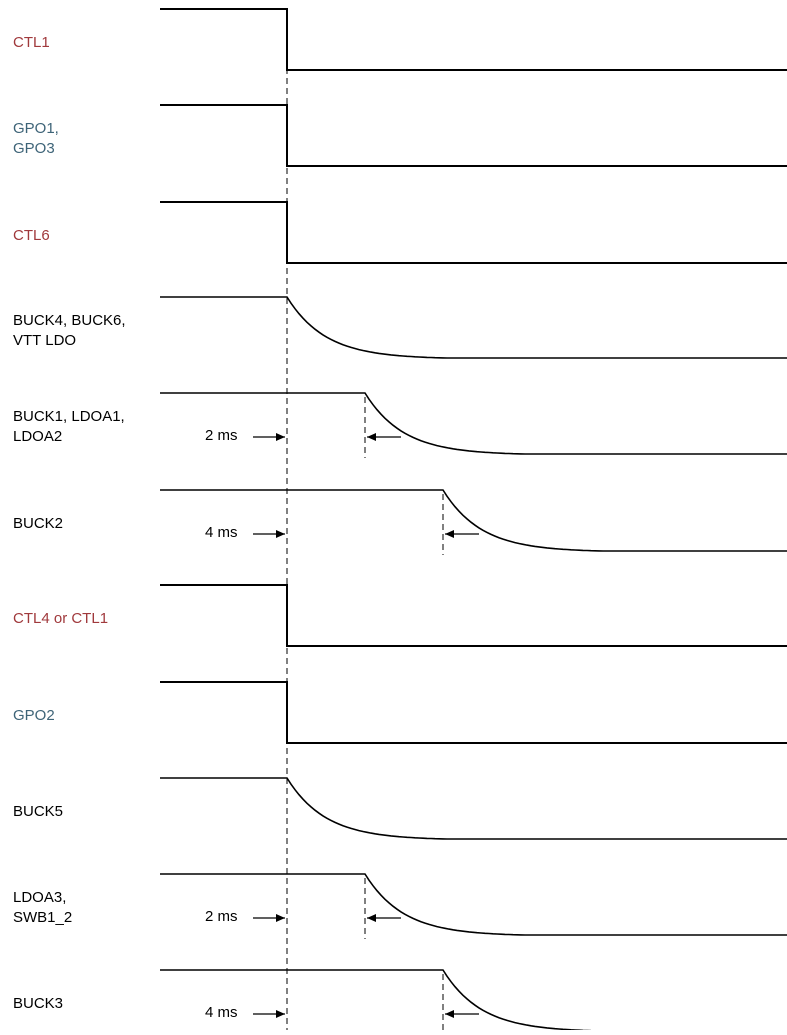 Image resolution: width=787 pixels, height=1035 pixels. Describe the element at coordinates (371, 437) in the screenshot. I see `delay-arrow-right-head-buck1-ldoa1-ldoa2` at that location.